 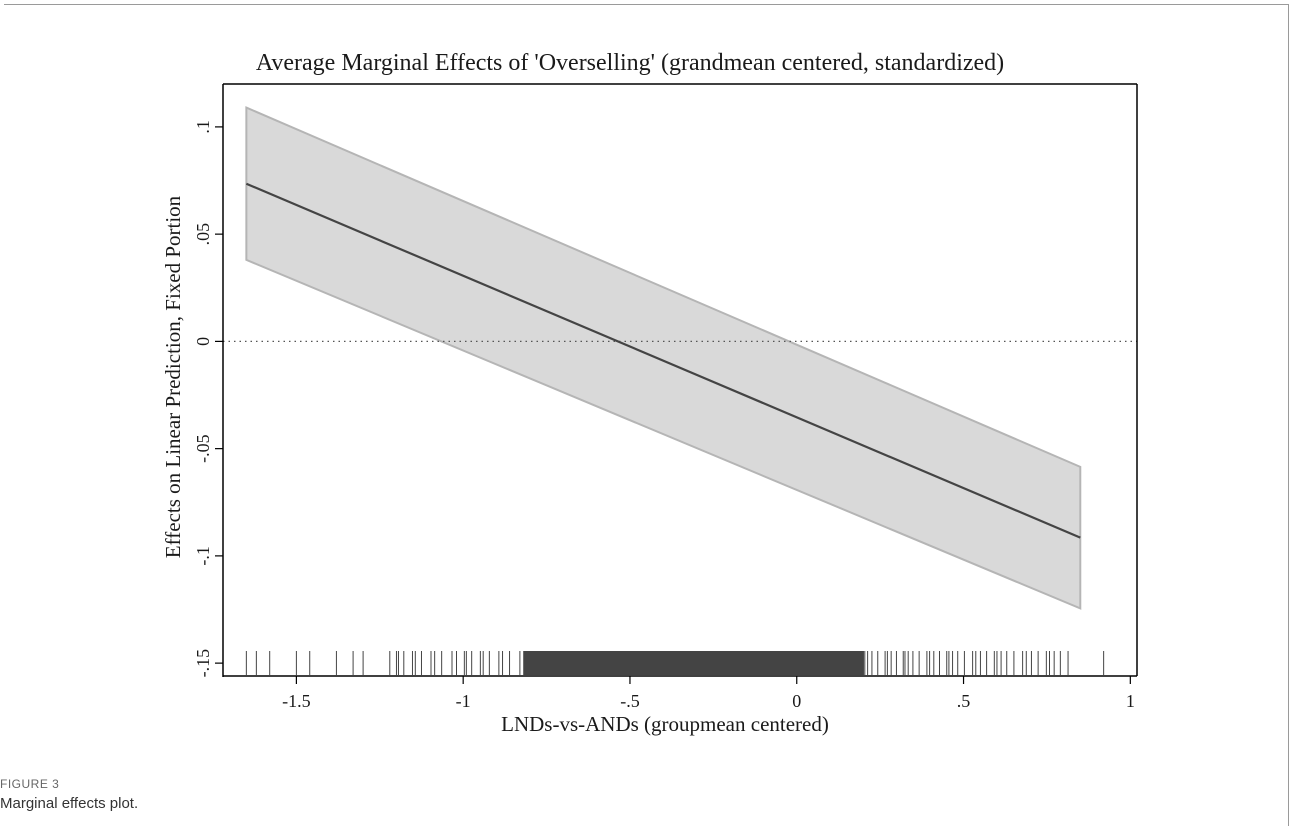 What do you see at coordinates (69, 803) in the screenshot?
I see `figure-caption: Marginal effects plot.` at bounding box center [69, 803].